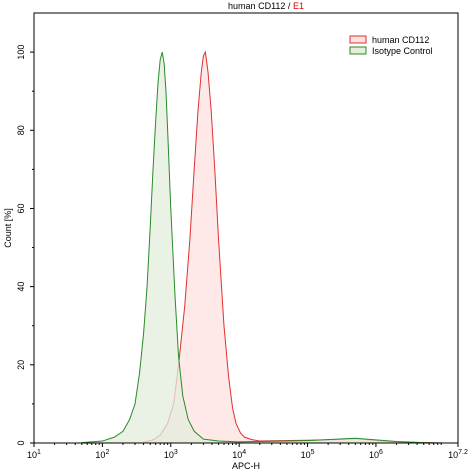 The image size is (472, 474). I want to click on legend: human CD112 Isotype Control, so click(391, 45).